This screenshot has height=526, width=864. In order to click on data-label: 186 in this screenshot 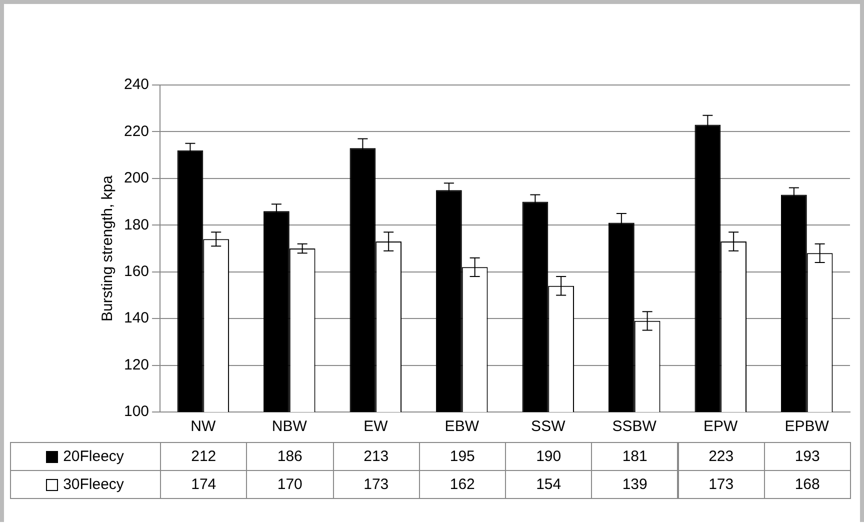, I will do `click(290, 456)`.